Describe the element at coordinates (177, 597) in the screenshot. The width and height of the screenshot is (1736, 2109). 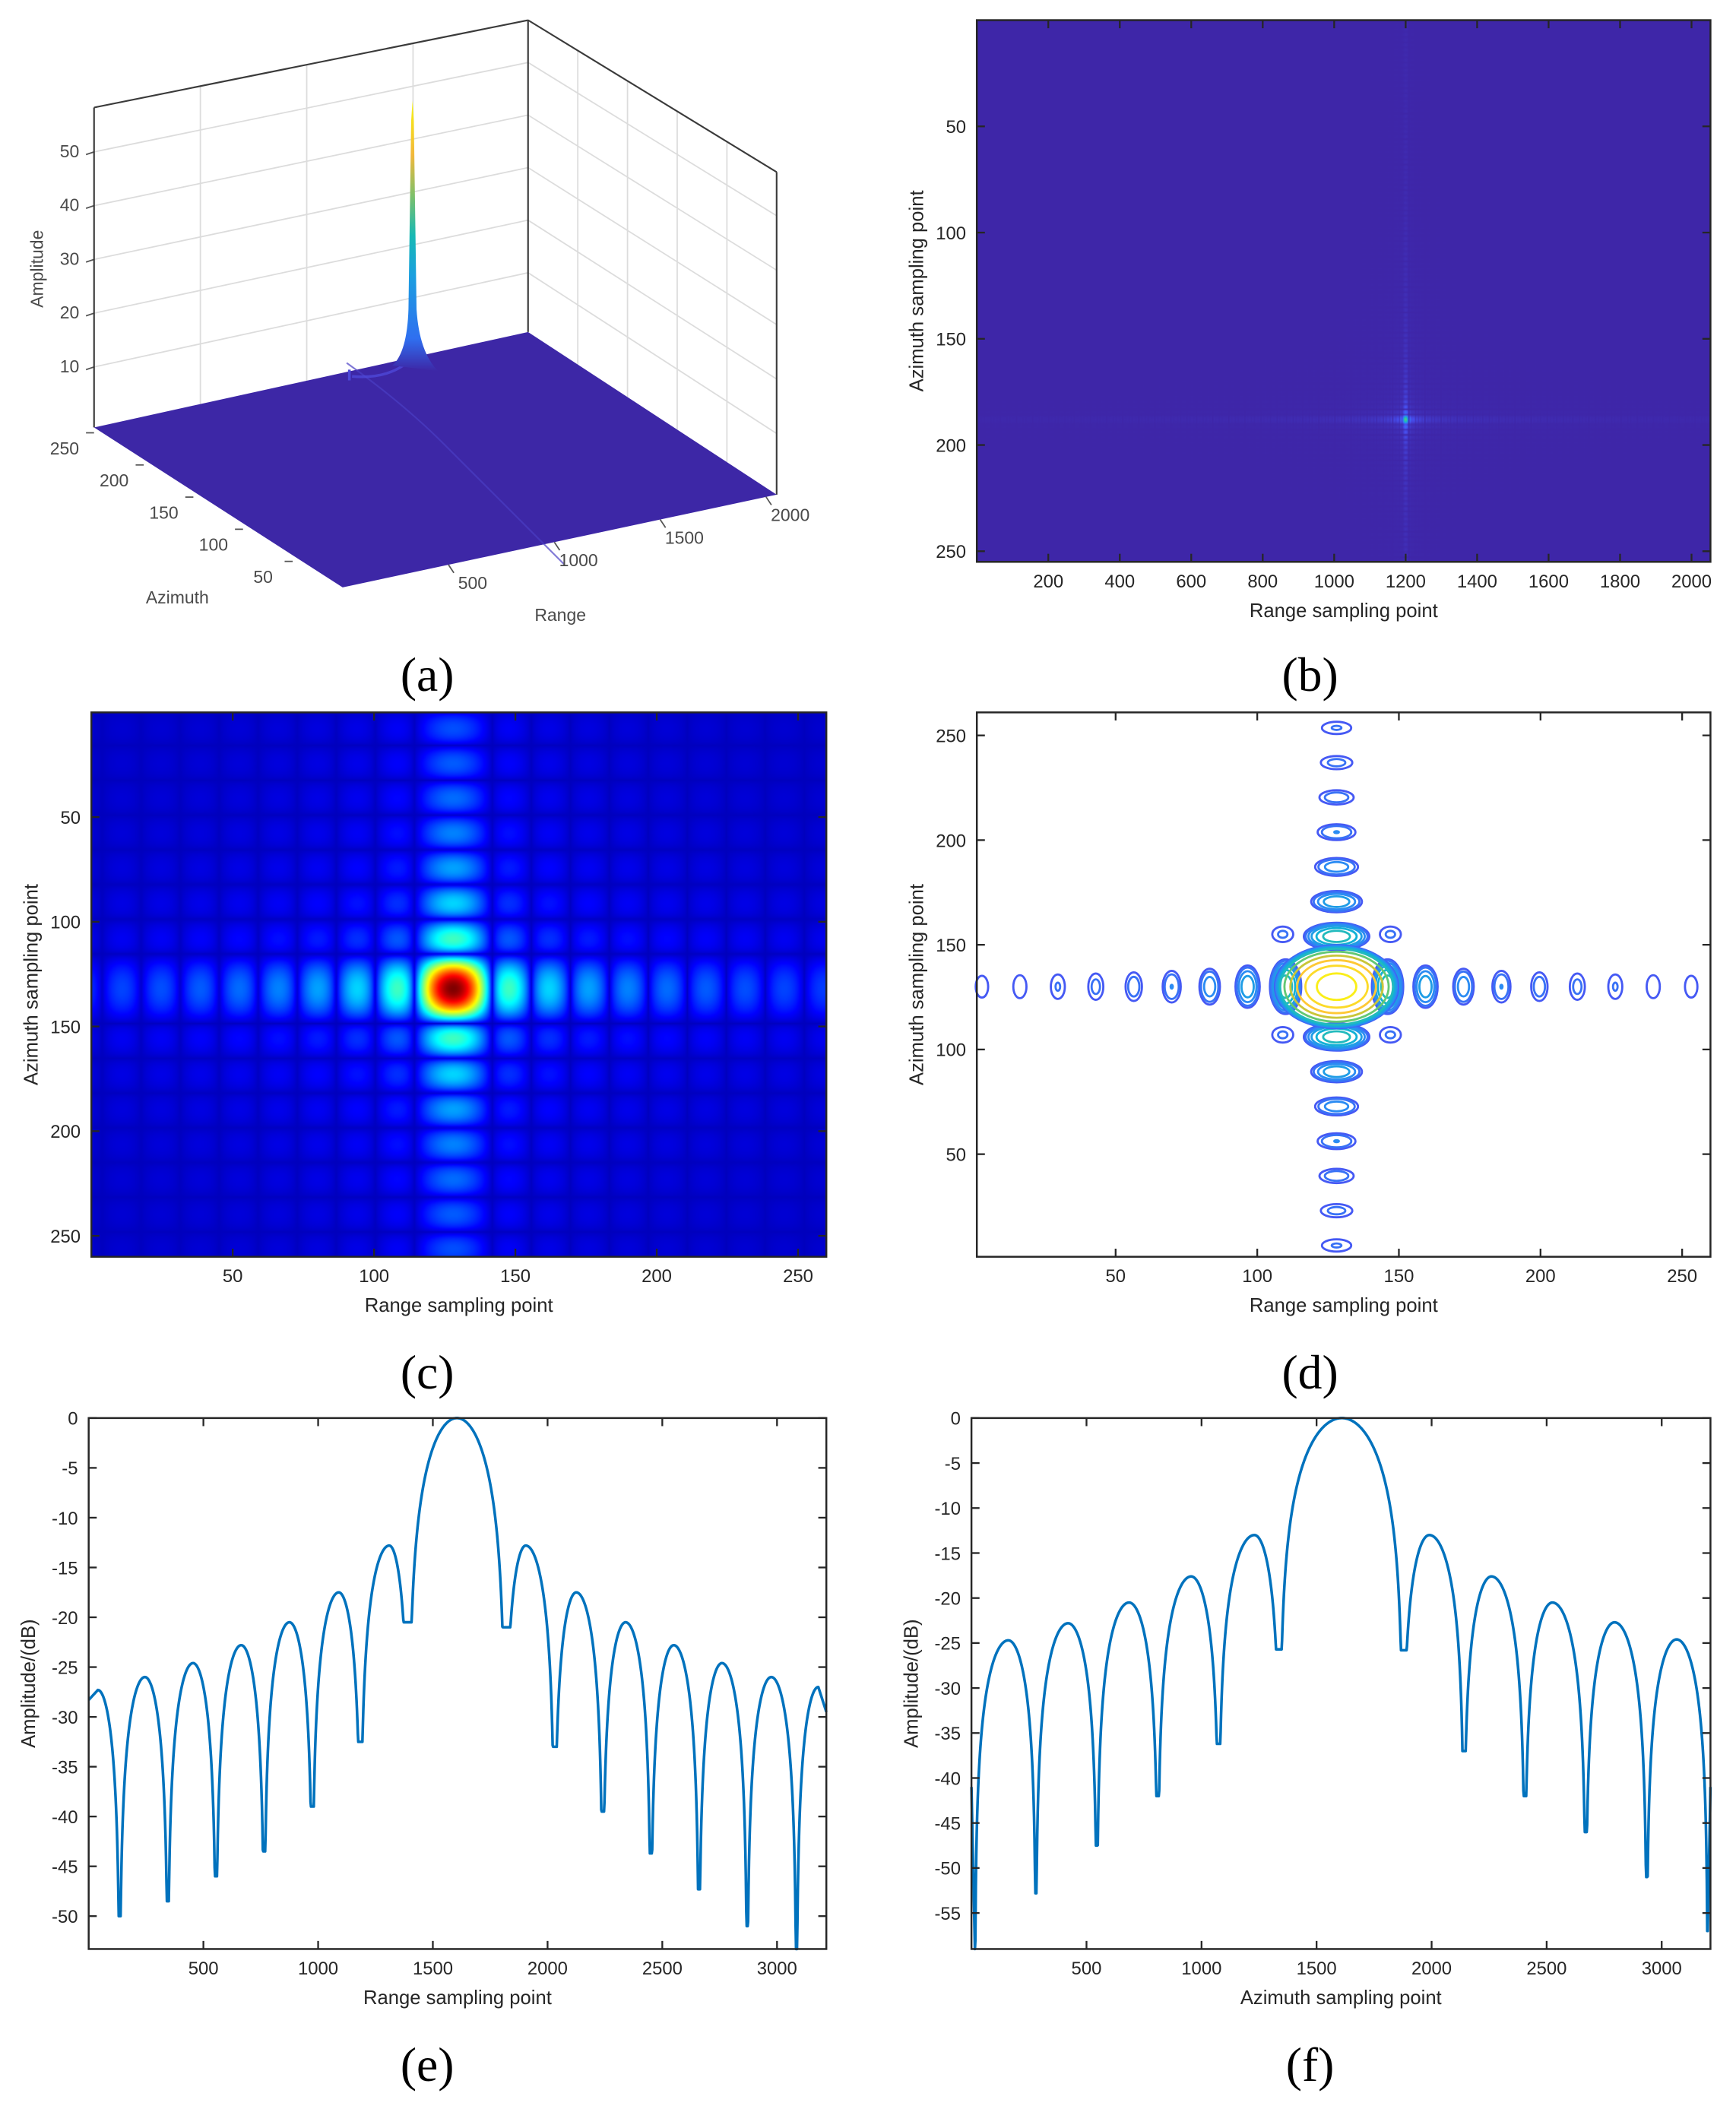
I see `y-axis-label: Azimuth` at that location.